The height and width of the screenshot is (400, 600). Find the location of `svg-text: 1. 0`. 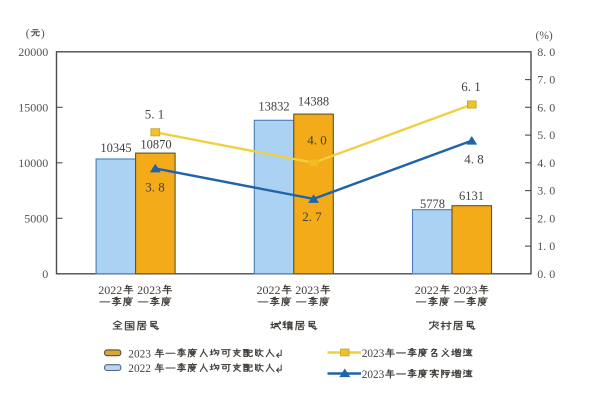

svg-text: 1. 0 is located at coordinates (546, 246).